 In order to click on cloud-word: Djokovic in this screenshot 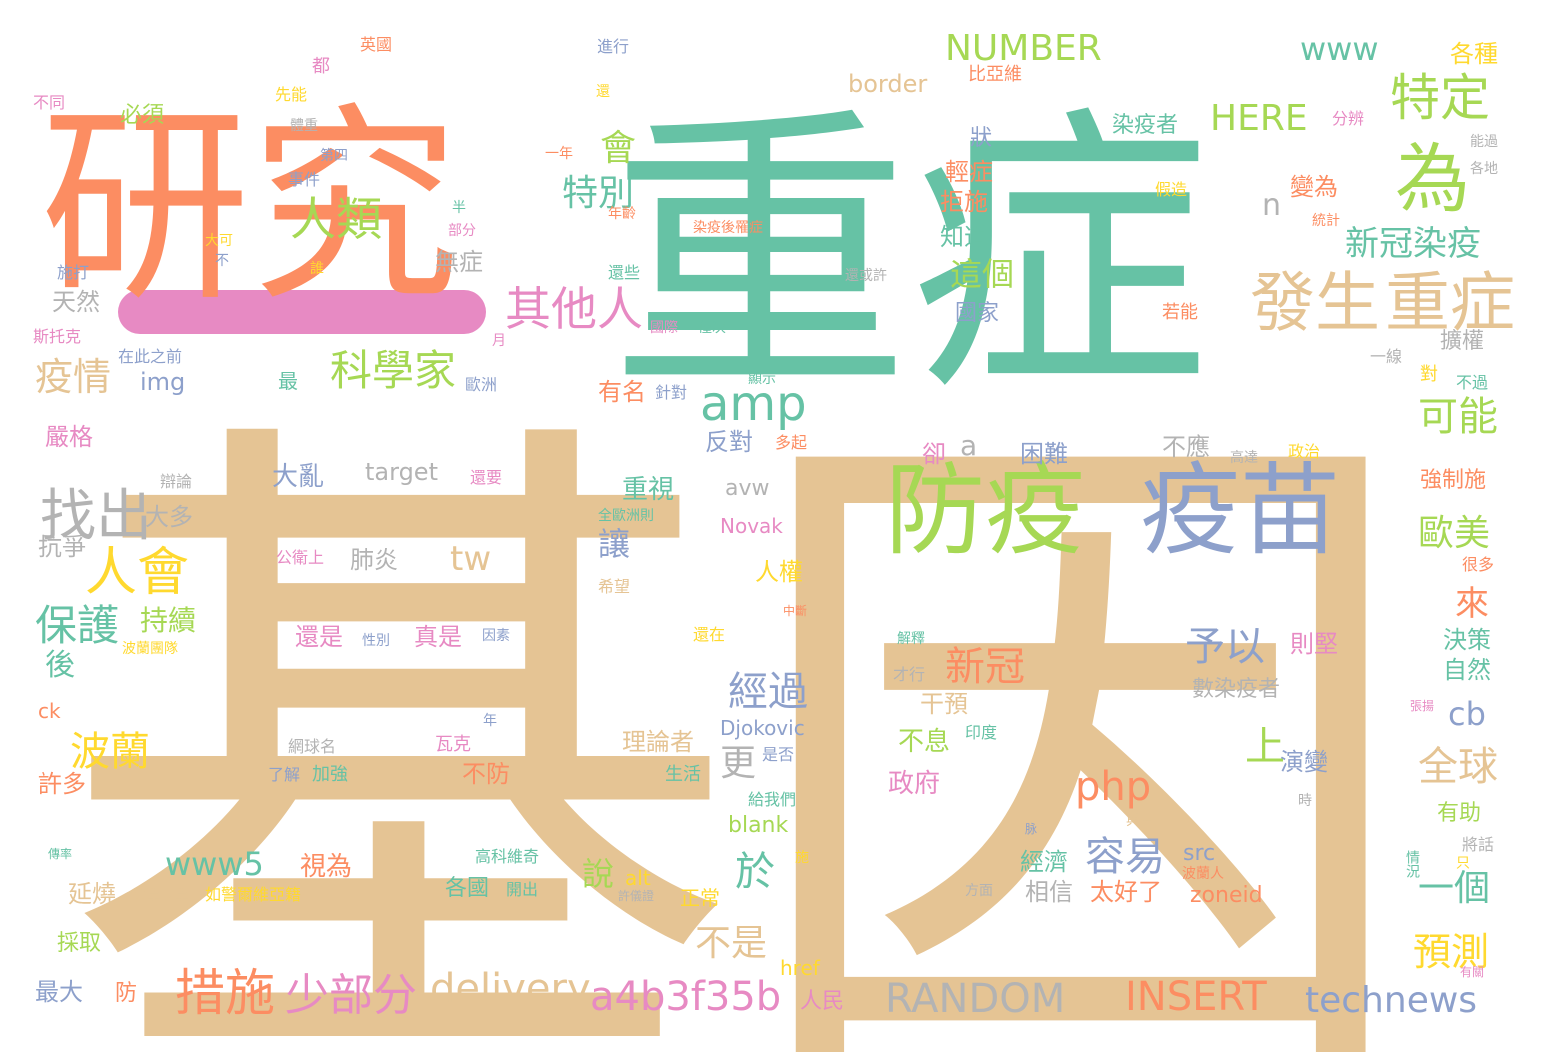, I will do `click(762, 728)`.